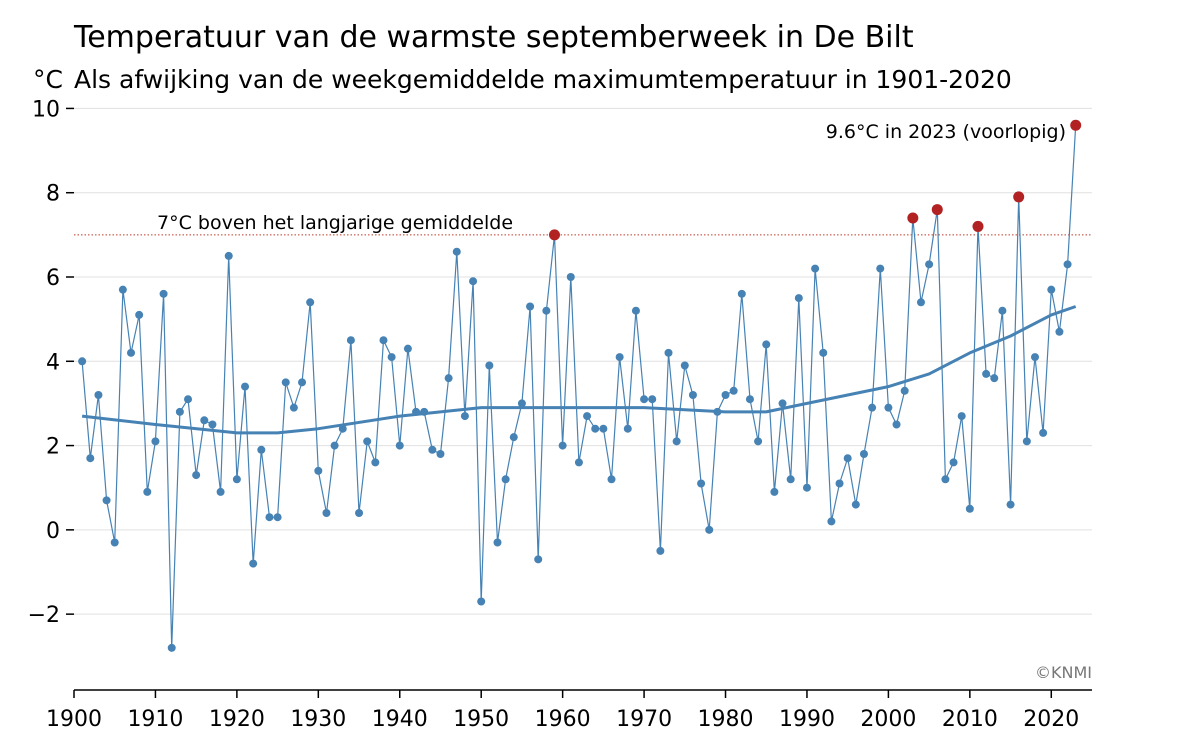 The width and height of the screenshot is (1200, 750). What do you see at coordinates (318, 719) in the screenshot?
I see `x-tick-label: 1930` at bounding box center [318, 719].